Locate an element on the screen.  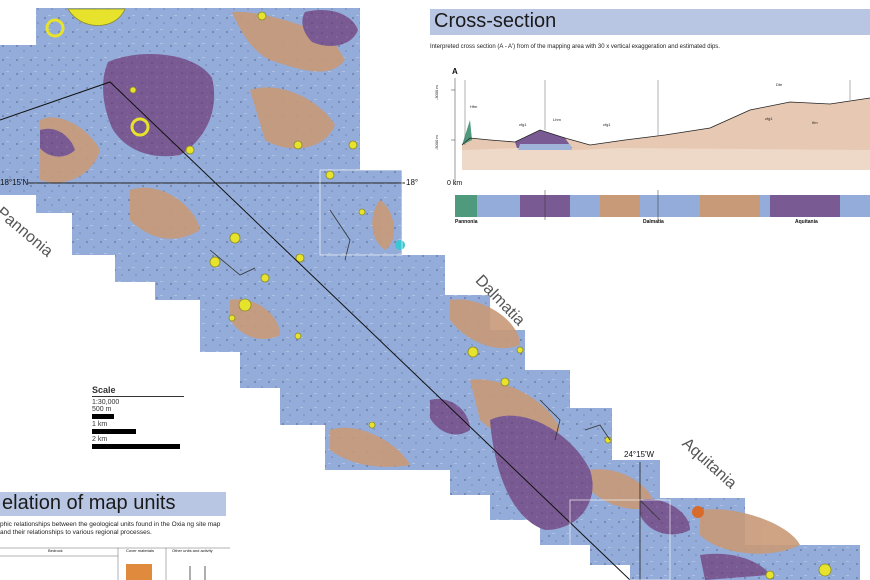
relation-col-cover: Cover materials is located at coordinates (140, 550).